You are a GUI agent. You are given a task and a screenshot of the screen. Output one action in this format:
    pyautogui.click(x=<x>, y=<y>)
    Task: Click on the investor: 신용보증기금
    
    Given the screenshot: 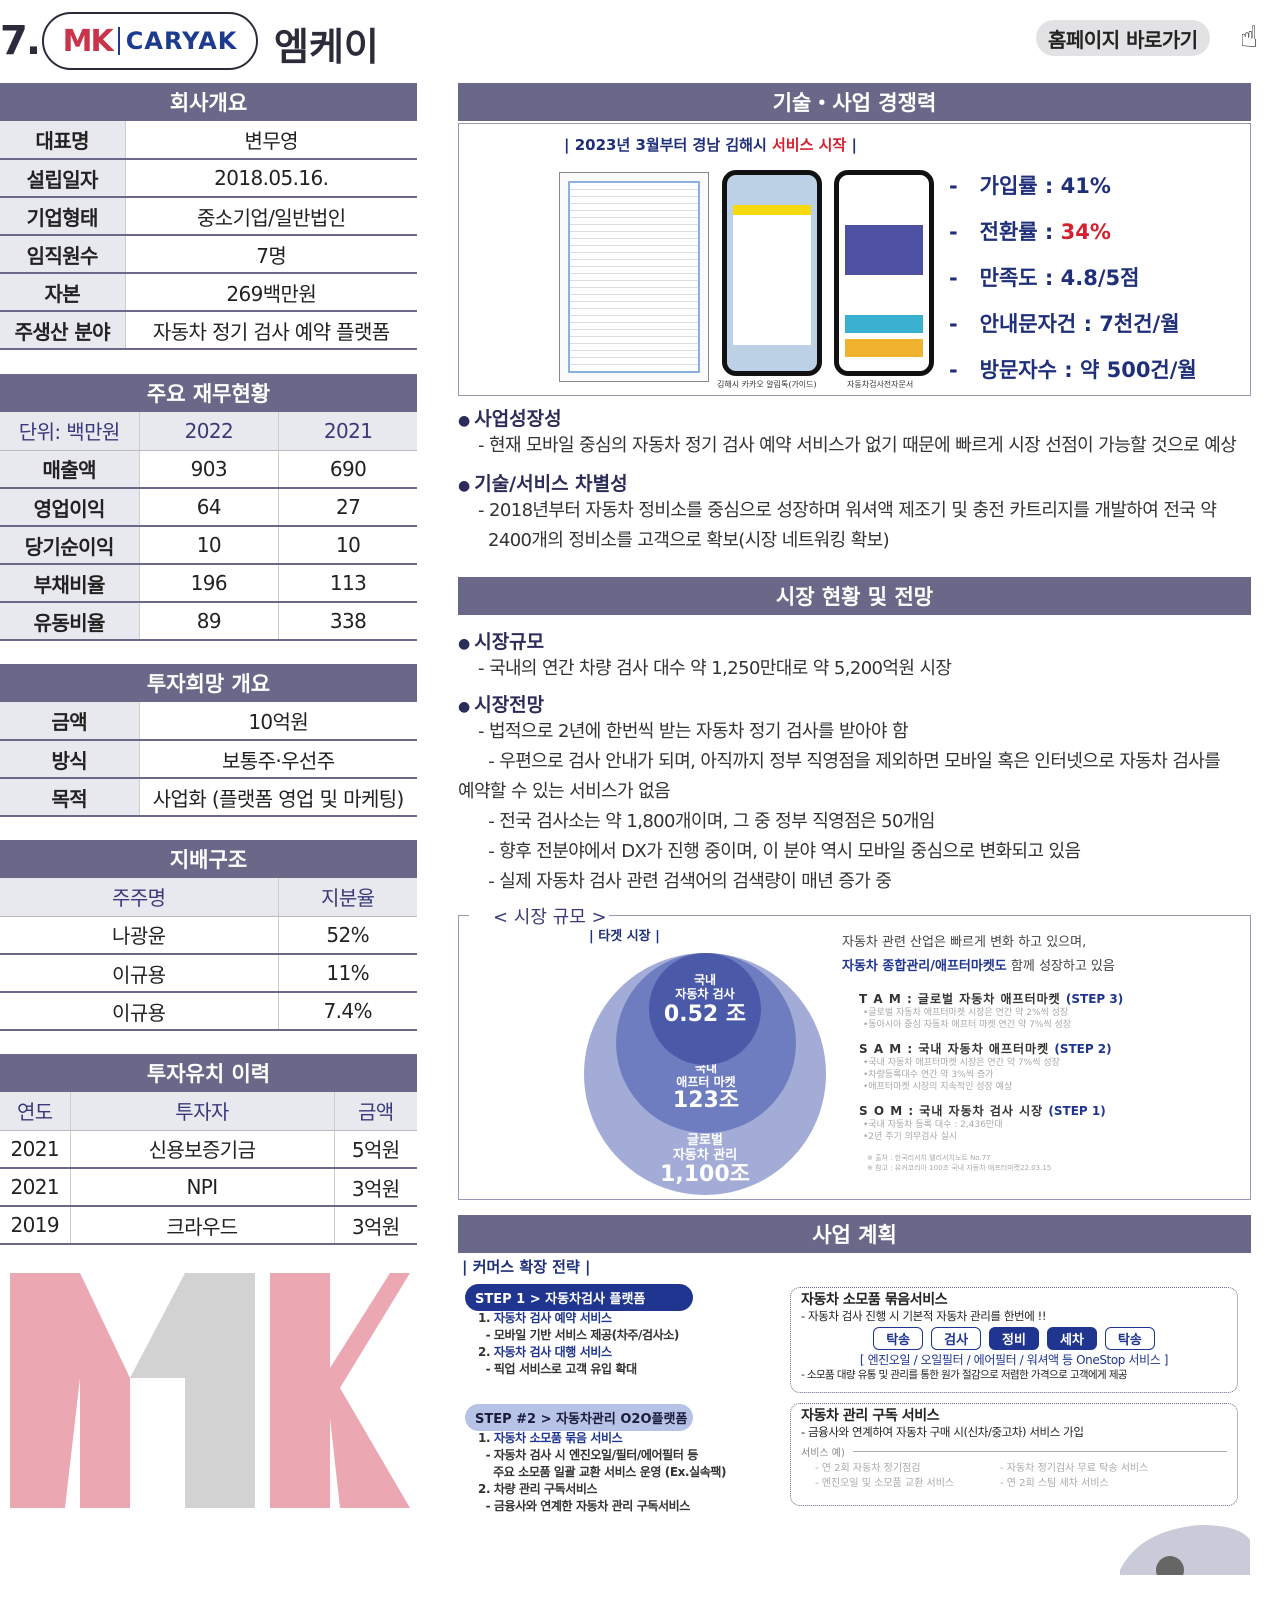 What is the action you would take?
    pyautogui.click(x=202, y=1149)
    